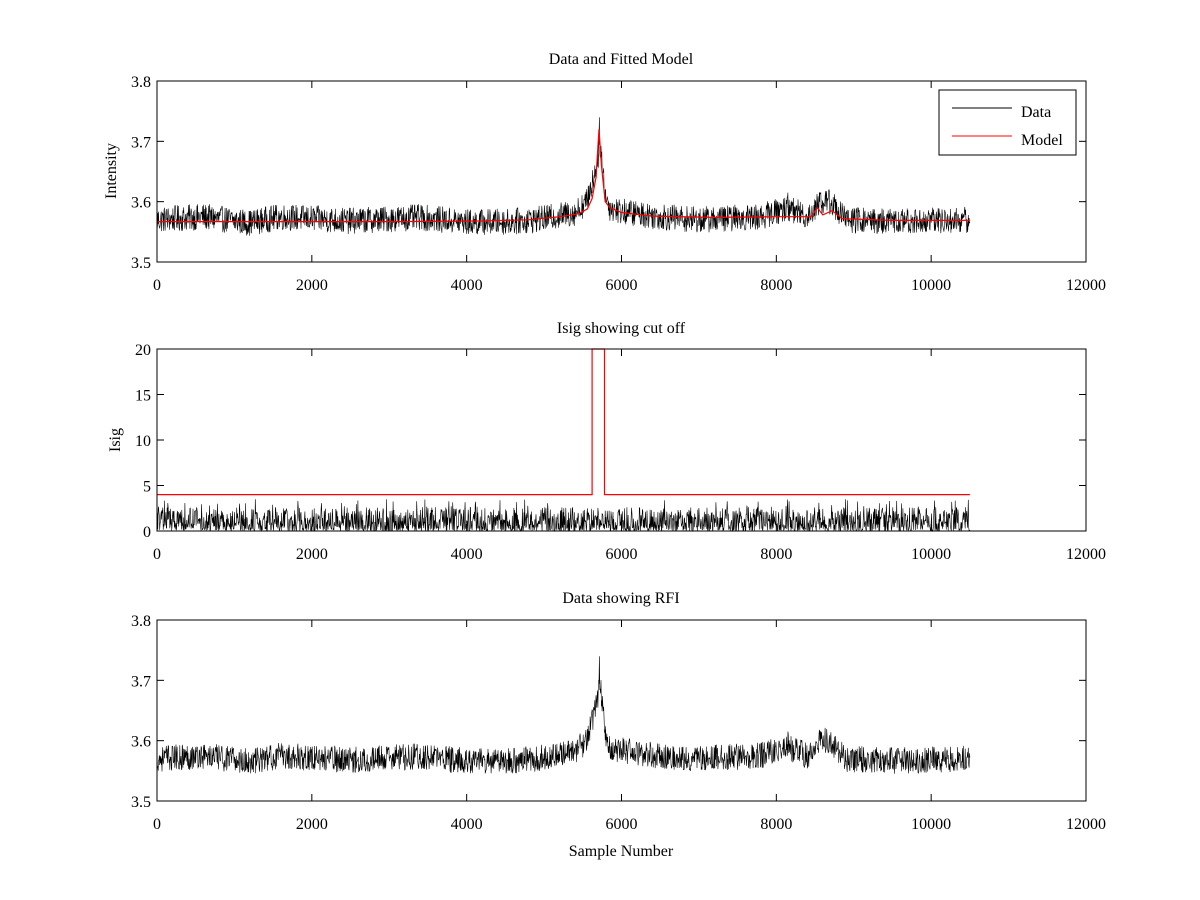  What do you see at coordinates (143, 396) in the screenshot?
I see `y-tick-label: 15` at bounding box center [143, 396].